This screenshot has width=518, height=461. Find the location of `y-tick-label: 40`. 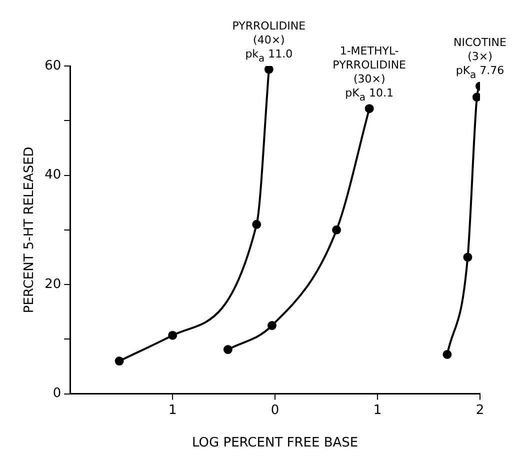

y-tick-label: 40 is located at coordinates (53, 175).